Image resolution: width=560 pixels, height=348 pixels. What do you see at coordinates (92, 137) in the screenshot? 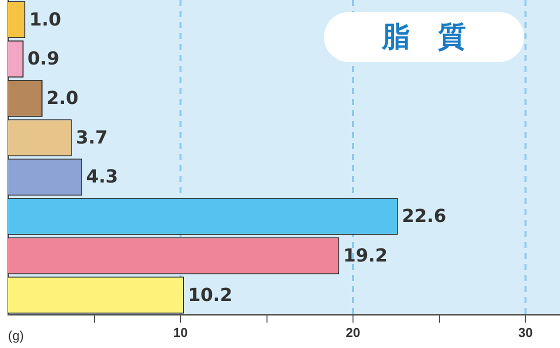
I see `data-label: 3.7` at bounding box center [92, 137].